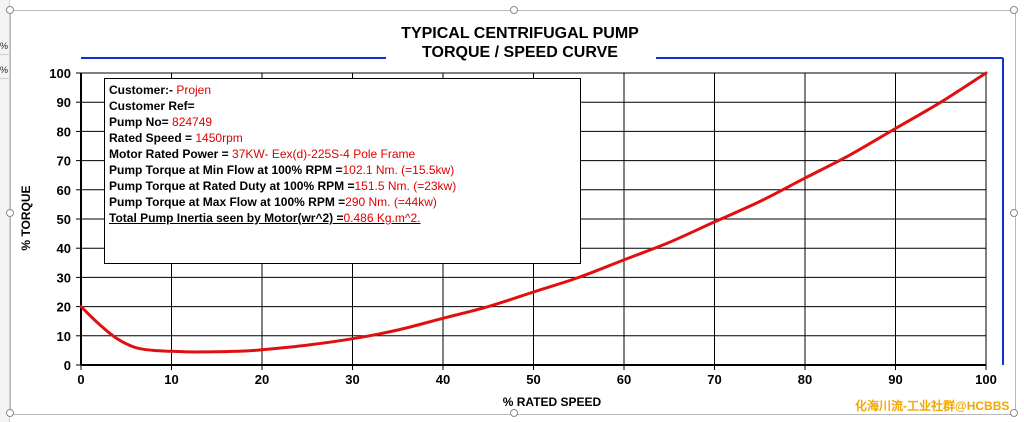 The width and height of the screenshot is (1024, 422). Describe the element at coordinates (64, 161) in the screenshot. I see `y-tick-label-7: 70` at that location.